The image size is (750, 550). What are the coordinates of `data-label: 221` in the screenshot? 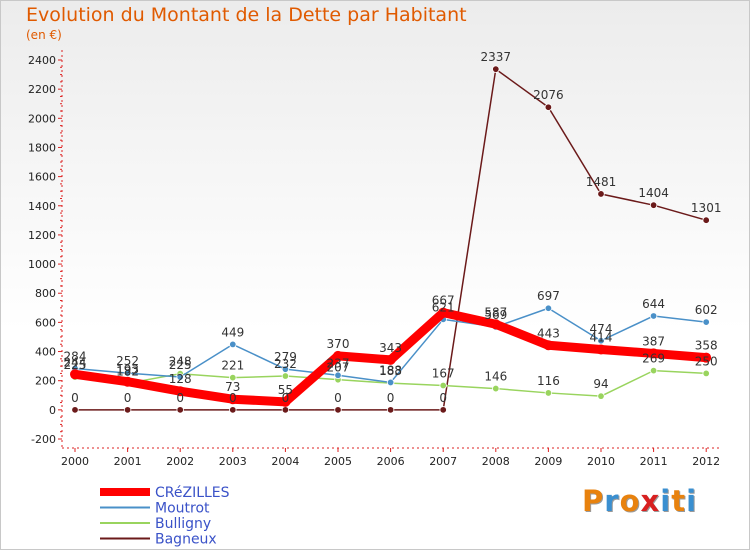 It's located at (232, 366).